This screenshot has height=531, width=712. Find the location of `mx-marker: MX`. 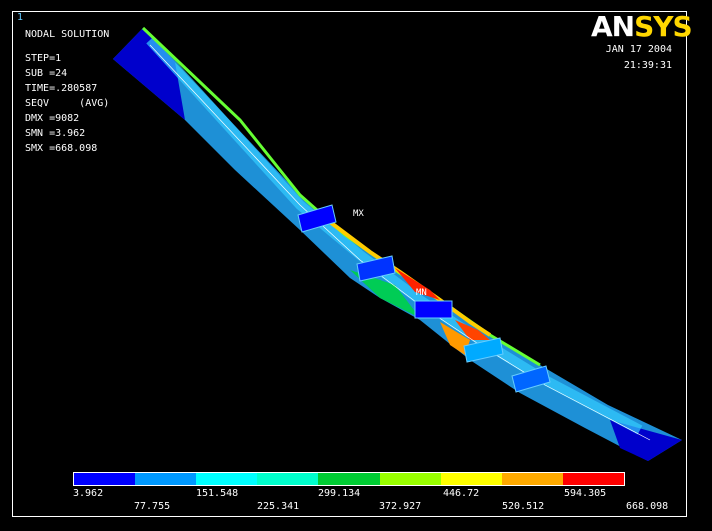

mx-marker: MX is located at coordinates (358, 214).